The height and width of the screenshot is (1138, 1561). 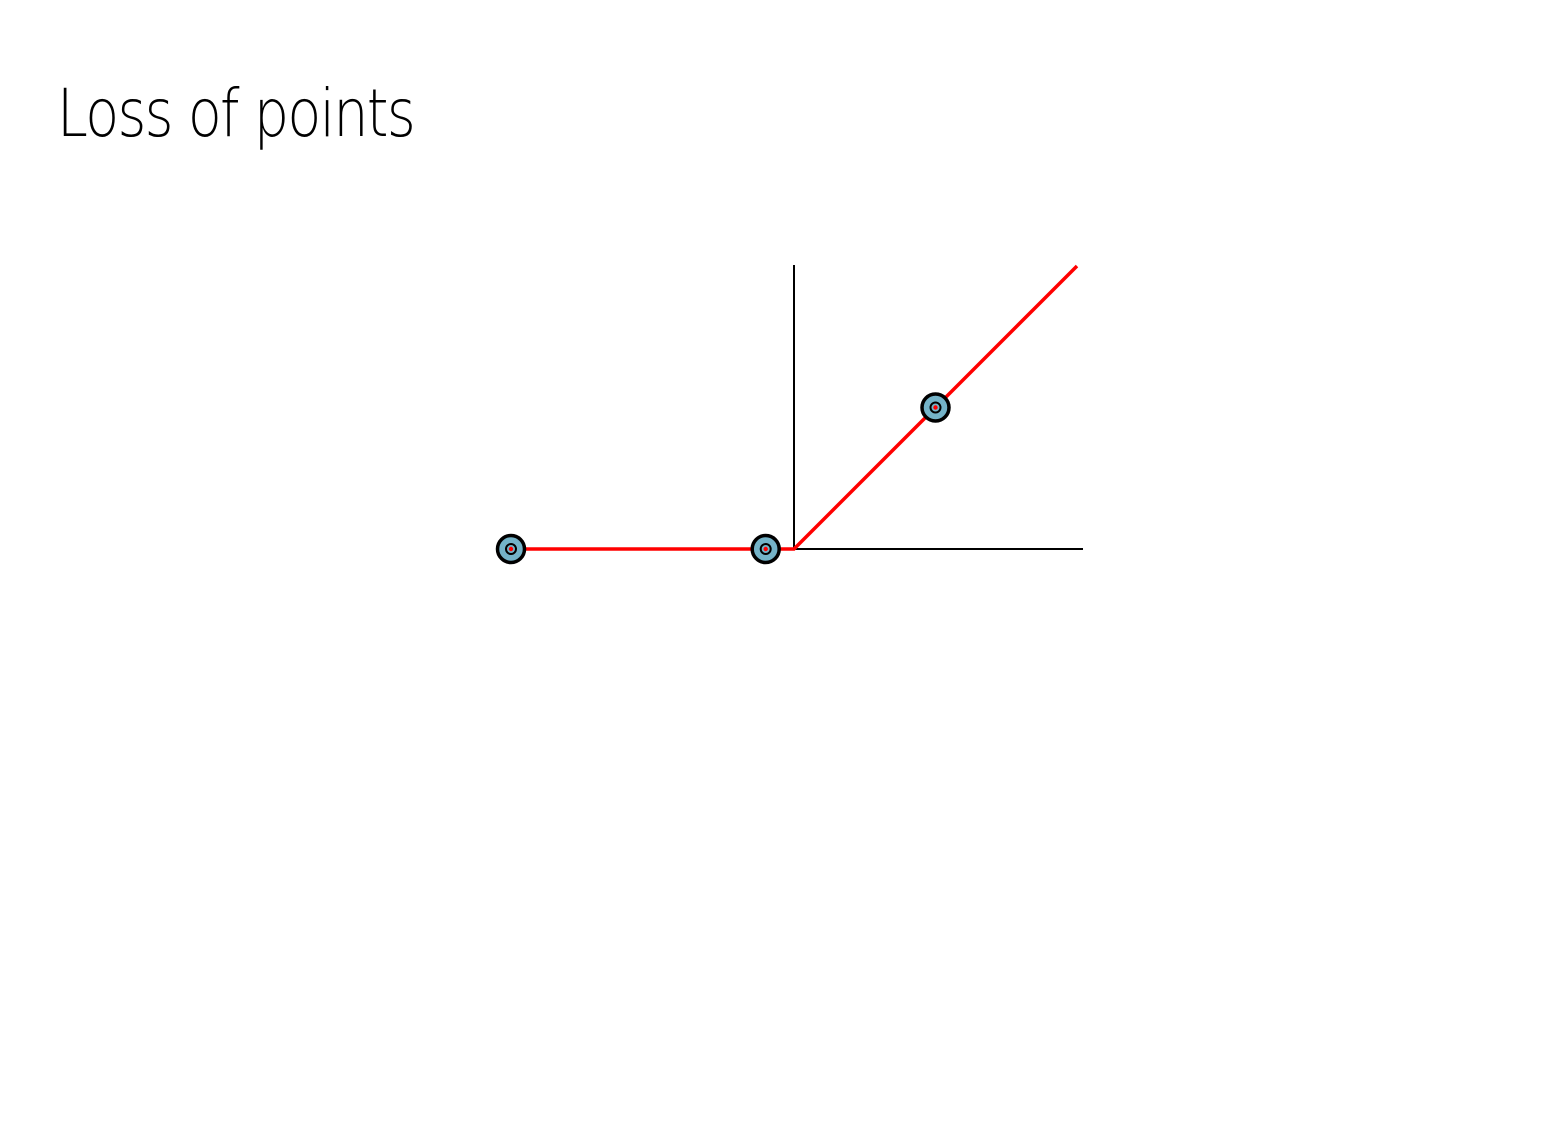 I want to click on loss-curve, so click(x=795, y=407).